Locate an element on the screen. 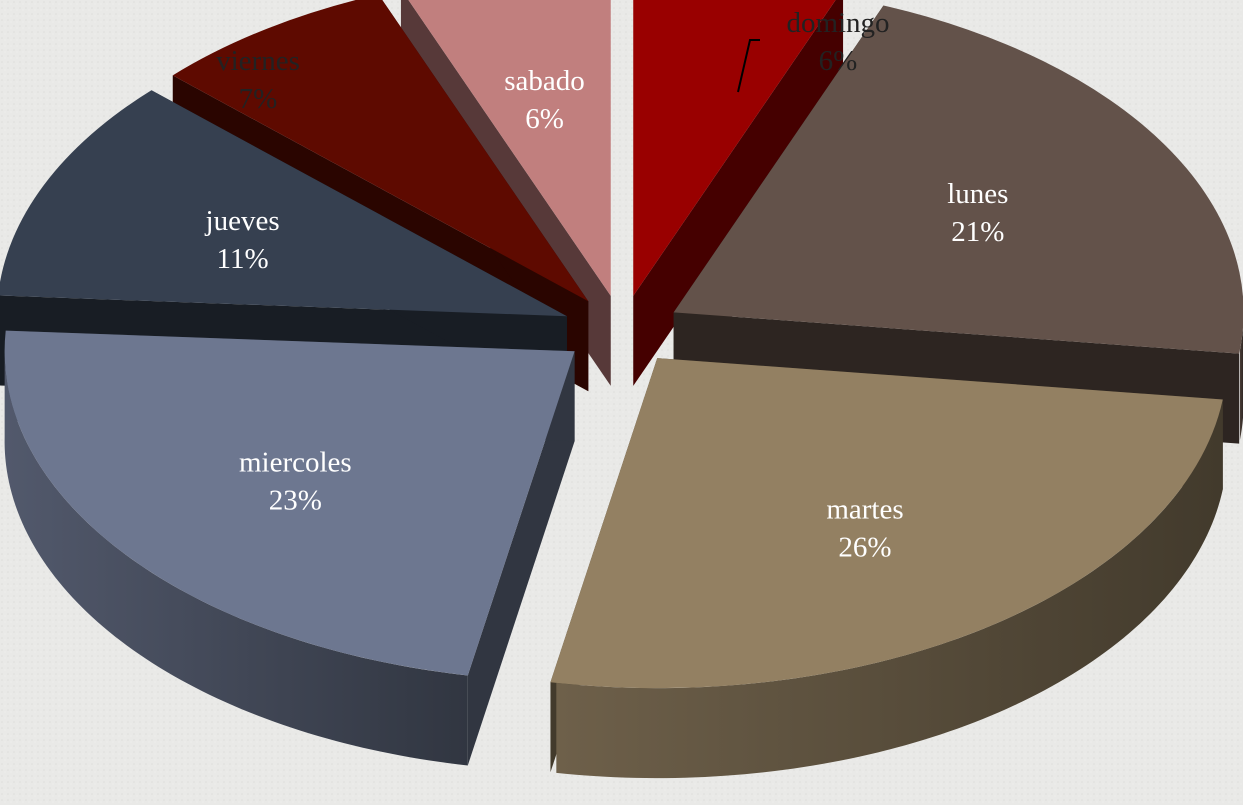 This screenshot has width=1243, height=805. data-label-percent-jueves: 11% is located at coordinates (243, 259).